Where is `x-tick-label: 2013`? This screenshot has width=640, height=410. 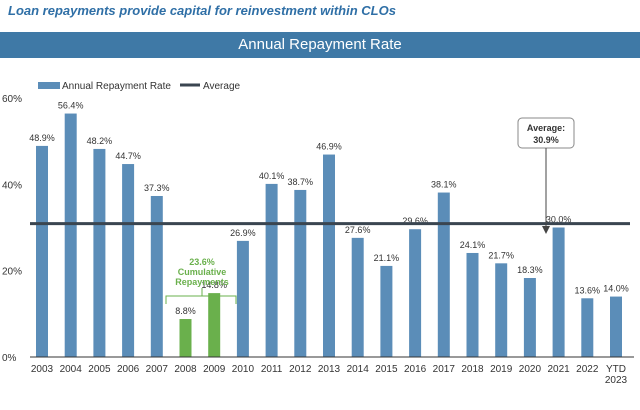
x-tick-label: 2013 is located at coordinates (329, 369).